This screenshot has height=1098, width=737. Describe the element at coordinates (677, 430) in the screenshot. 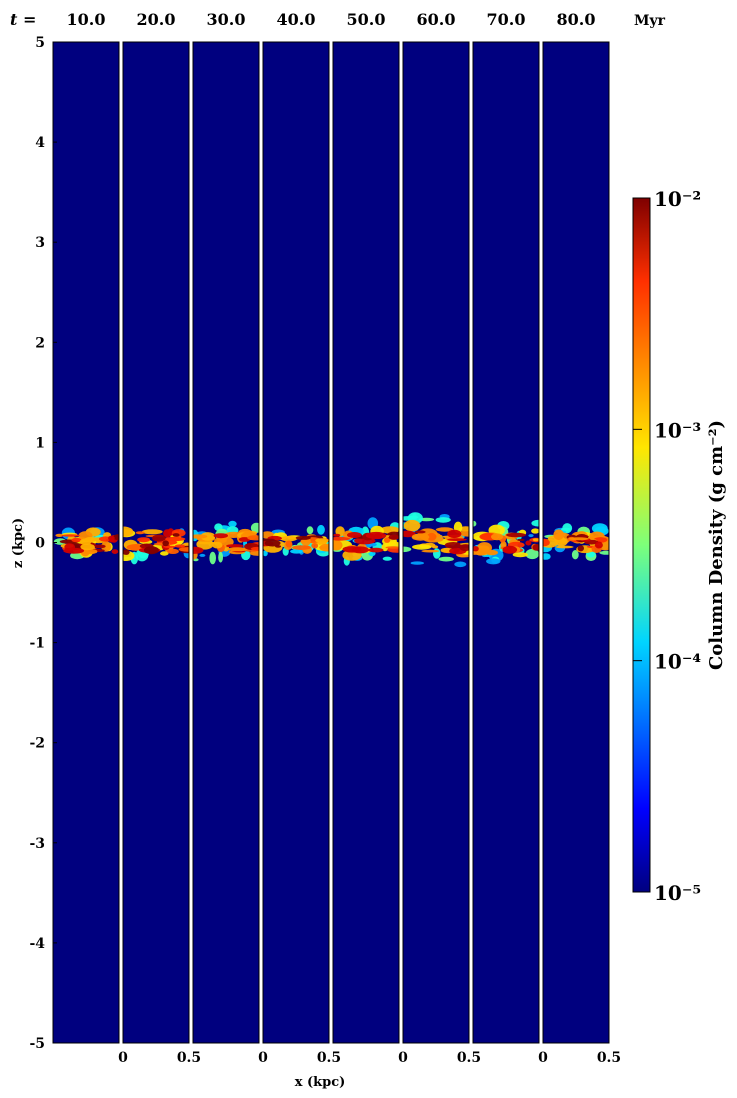

I see `colorbar-tick-label: 10⁻³` at that location.